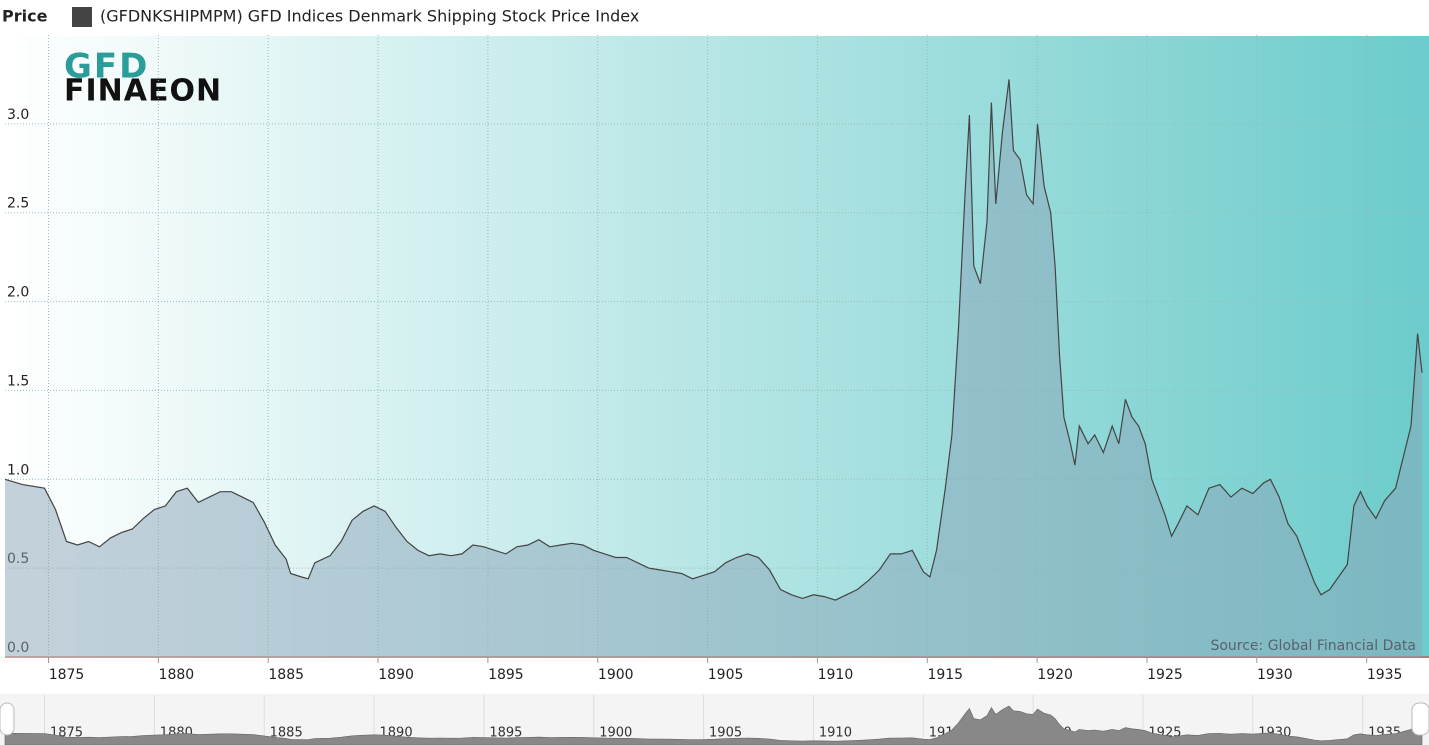  Describe the element at coordinates (1385, 675) in the screenshot. I see `x-tick-label: 1935` at that location.